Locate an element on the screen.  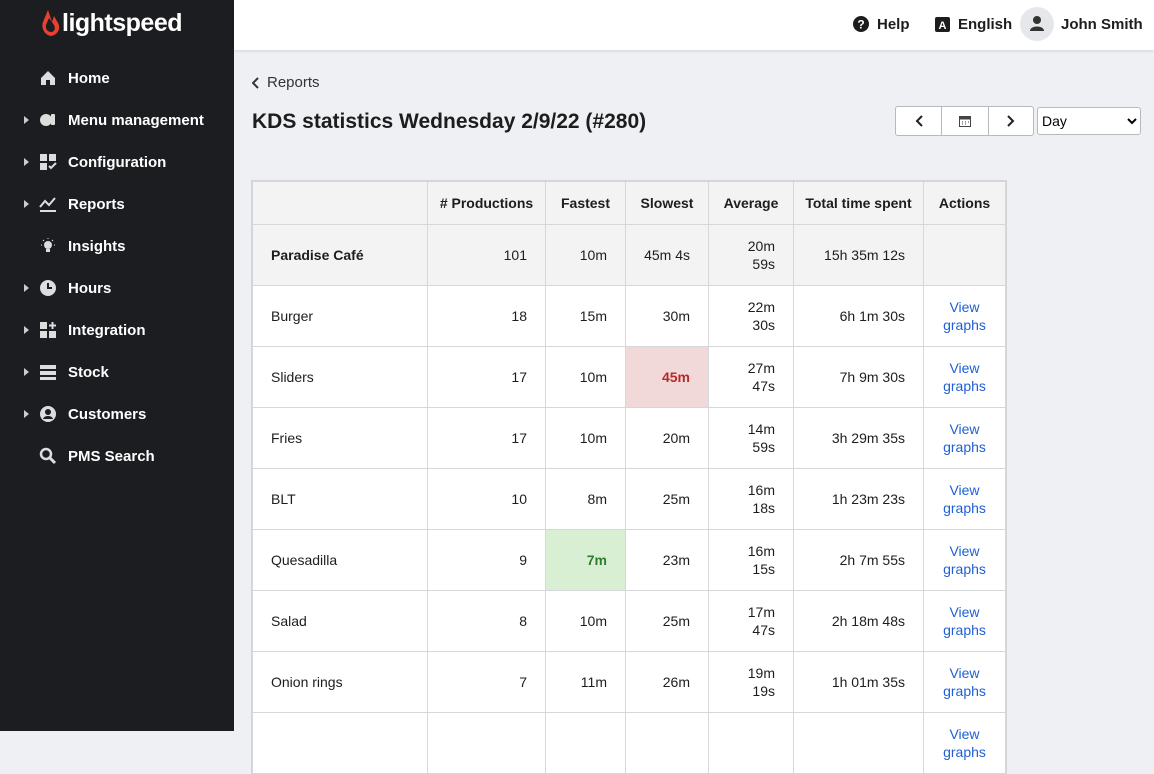
nav-label: Insights is located at coordinates (97, 246).